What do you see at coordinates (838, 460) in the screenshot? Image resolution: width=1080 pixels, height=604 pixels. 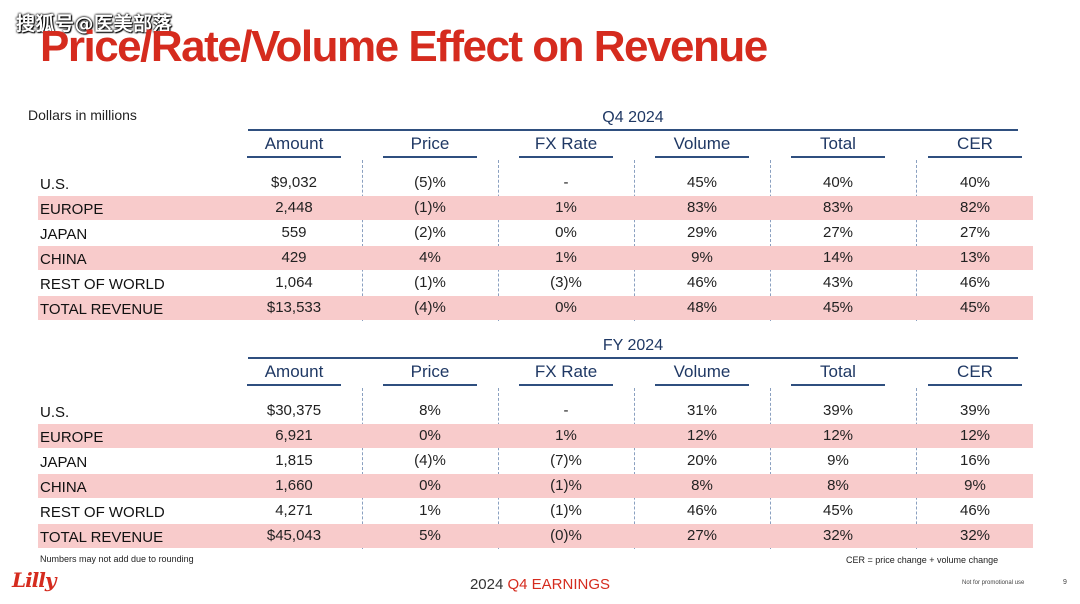 I see `cell-total: 9%` at bounding box center [838, 460].